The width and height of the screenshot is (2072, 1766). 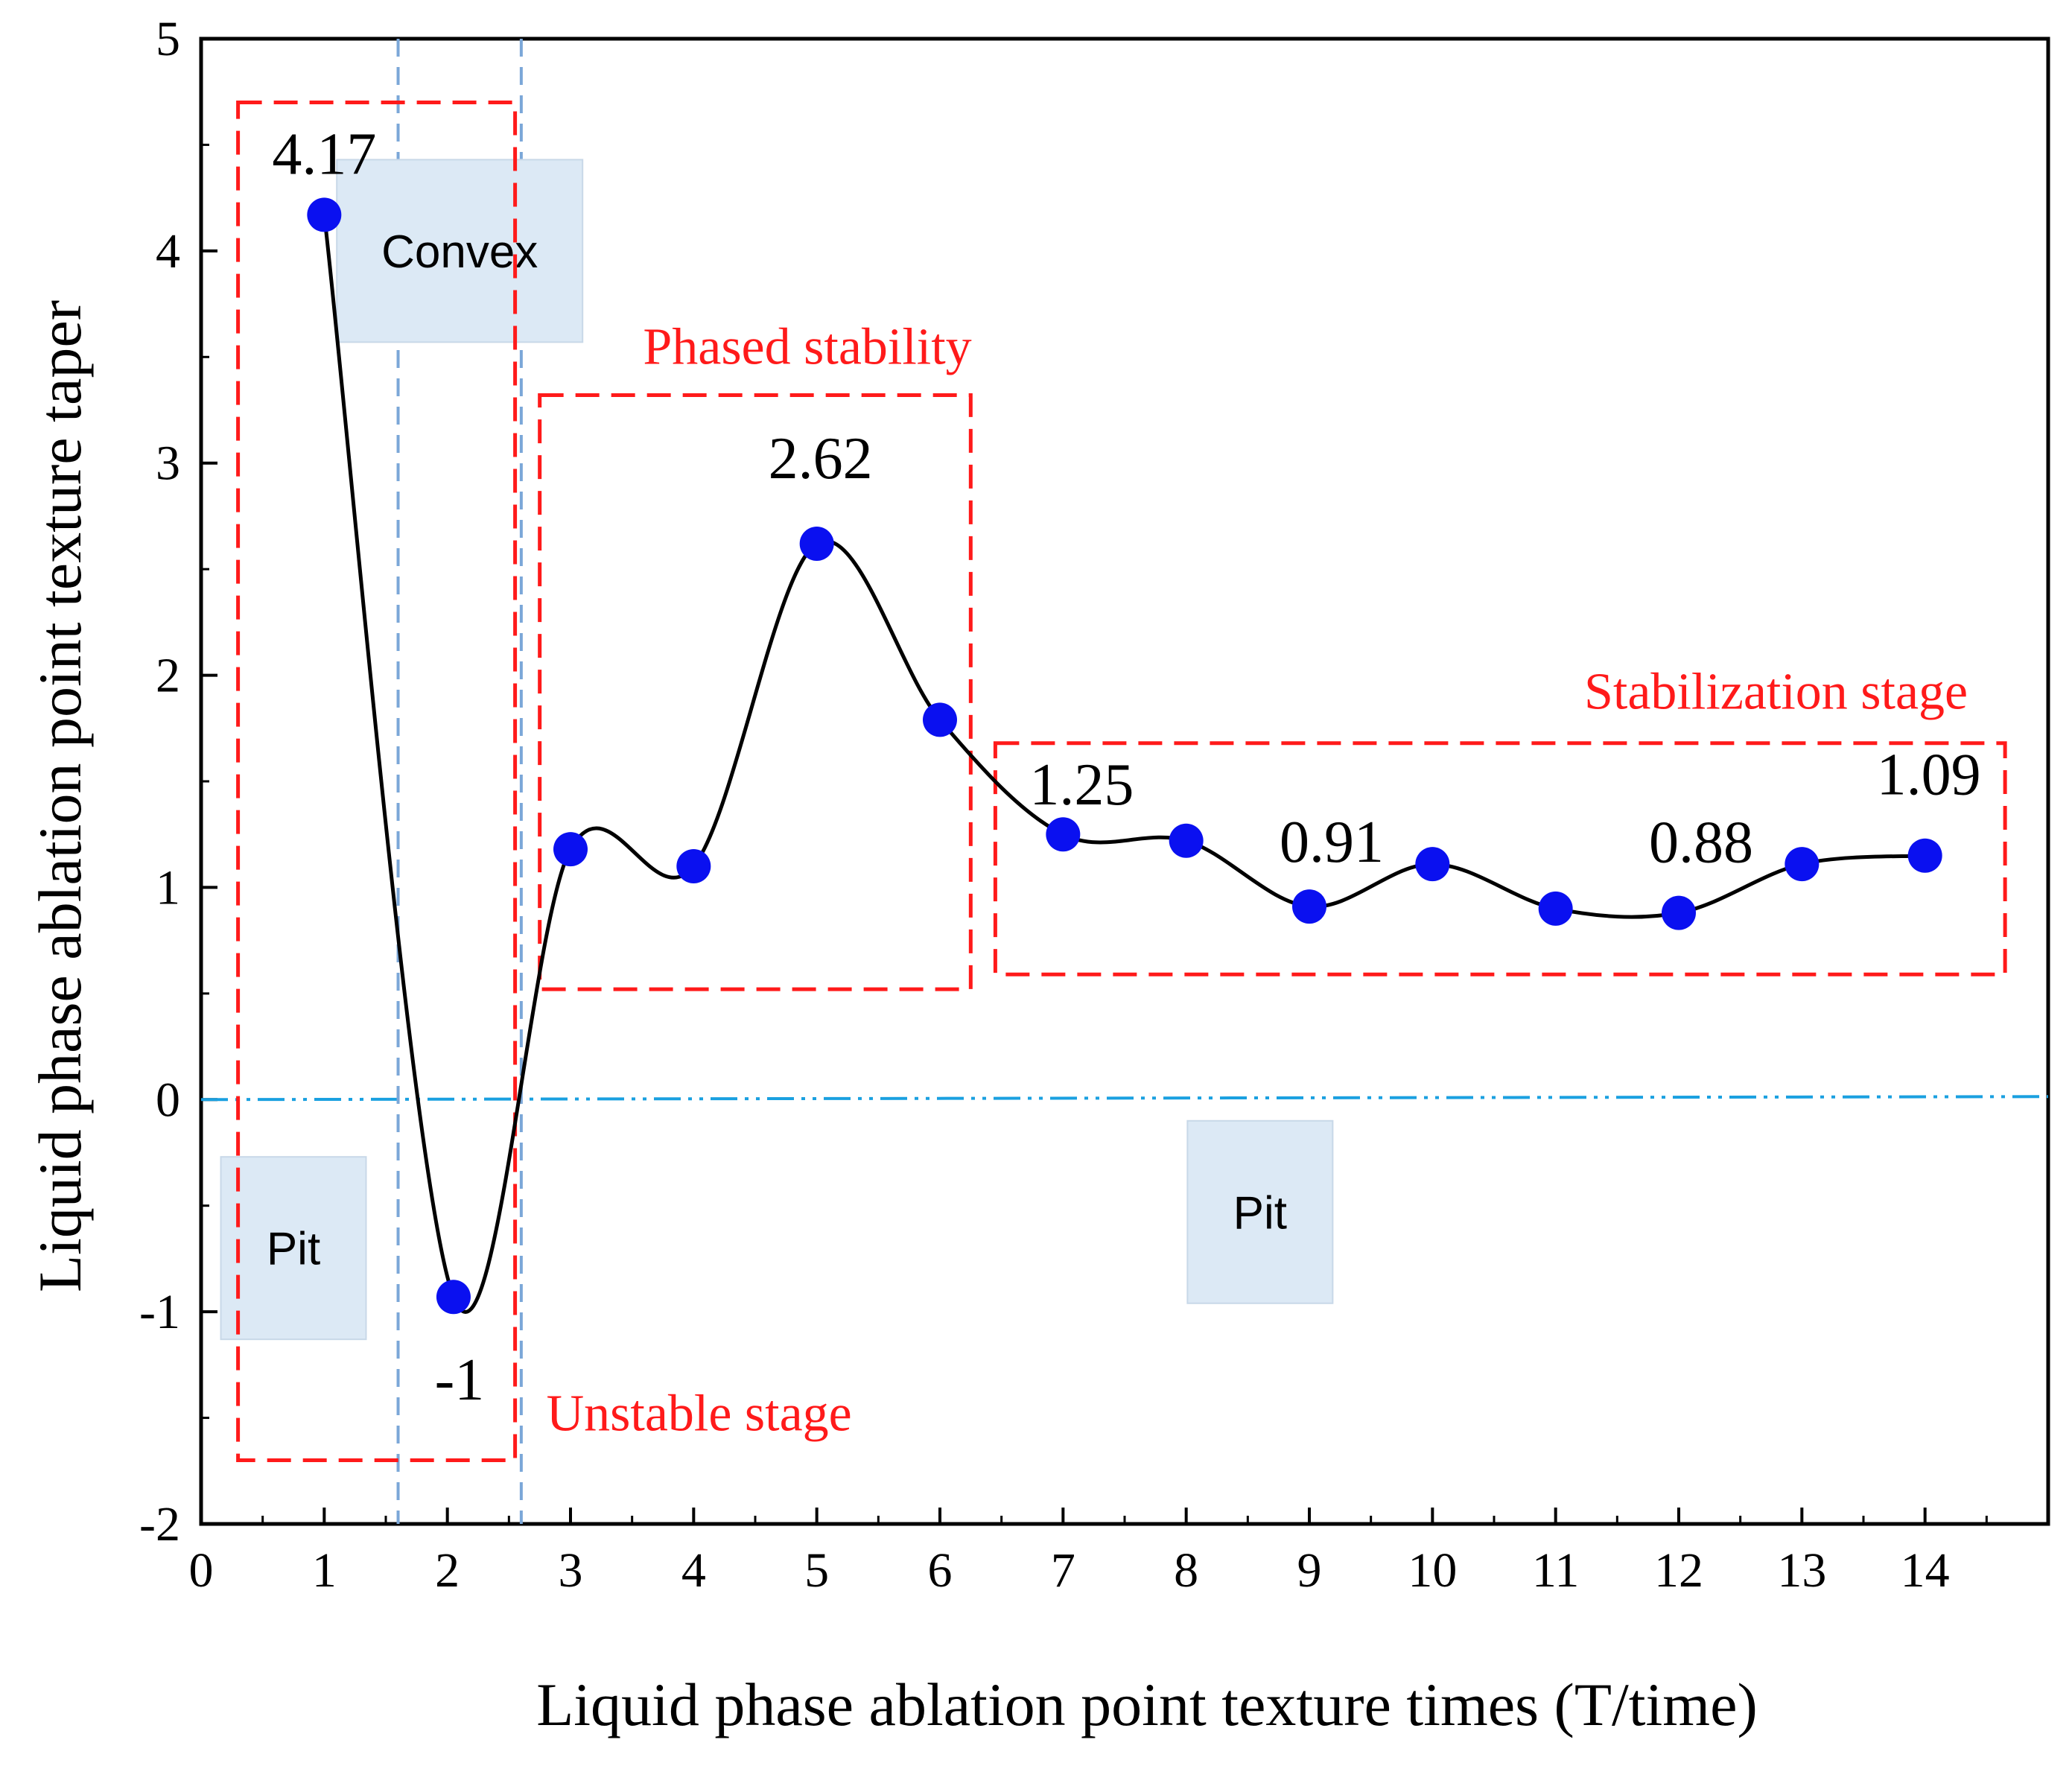 I want to click on unstable-stage-box, so click(x=377, y=781).